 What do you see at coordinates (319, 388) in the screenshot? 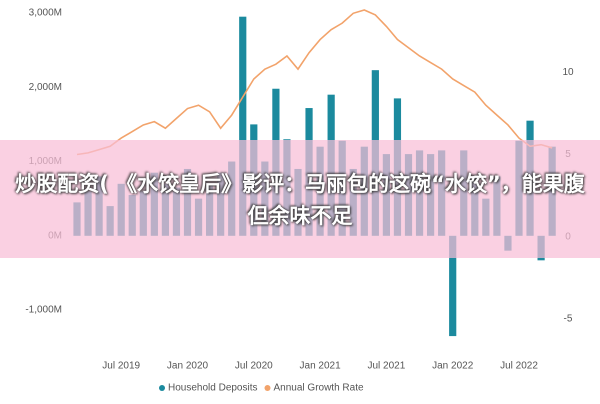
I see `legend-label: Annual Growth Rate` at bounding box center [319, 388].